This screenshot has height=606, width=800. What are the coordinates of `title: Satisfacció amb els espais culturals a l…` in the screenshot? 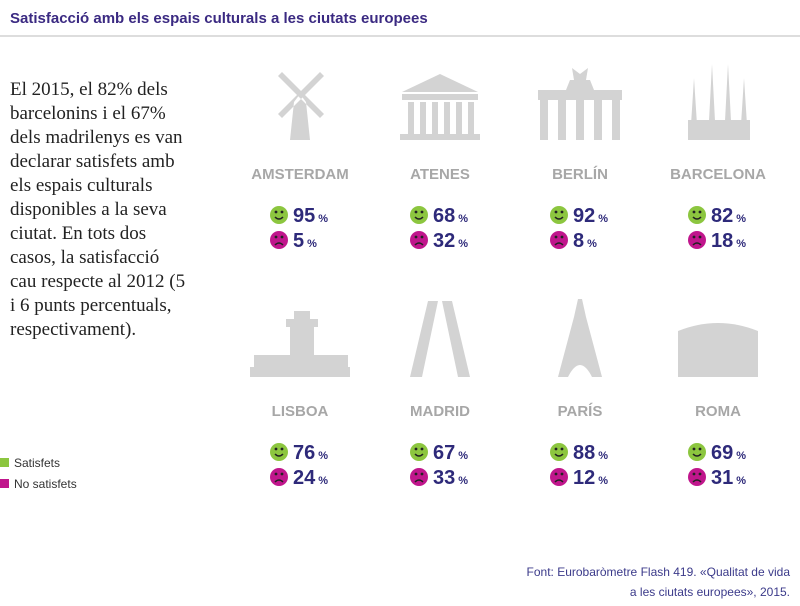 It's located at (219, 18).